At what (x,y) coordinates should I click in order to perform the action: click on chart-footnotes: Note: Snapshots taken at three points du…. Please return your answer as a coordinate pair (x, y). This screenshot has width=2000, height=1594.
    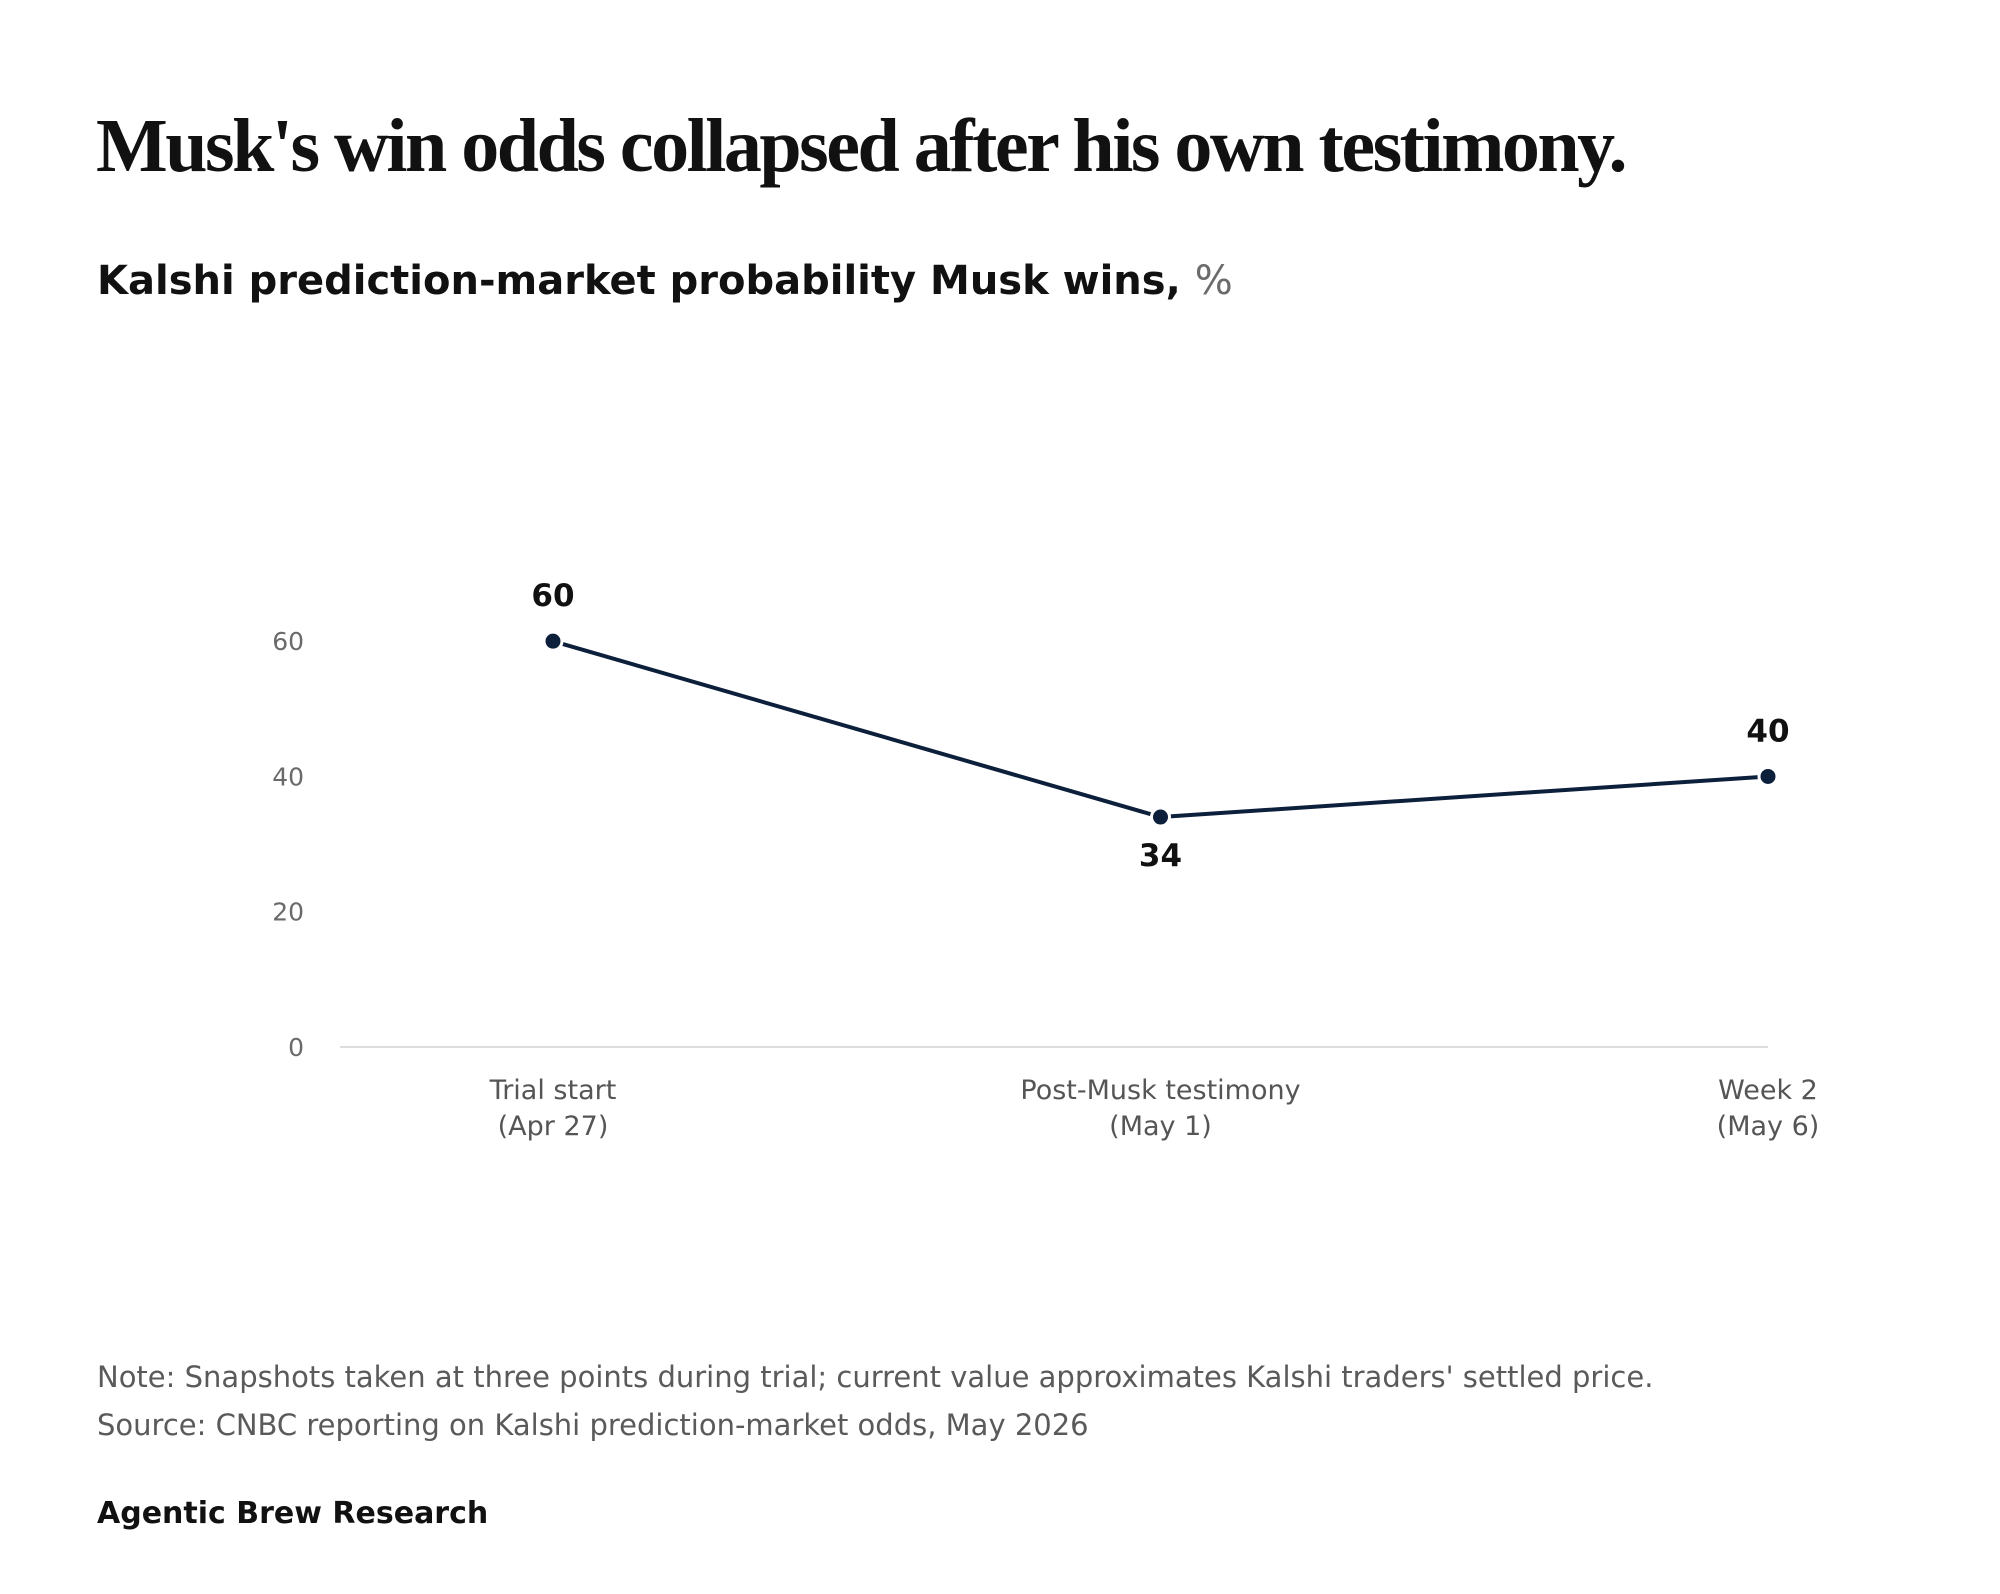
    Looking at the image, I should click on (875, 1401).